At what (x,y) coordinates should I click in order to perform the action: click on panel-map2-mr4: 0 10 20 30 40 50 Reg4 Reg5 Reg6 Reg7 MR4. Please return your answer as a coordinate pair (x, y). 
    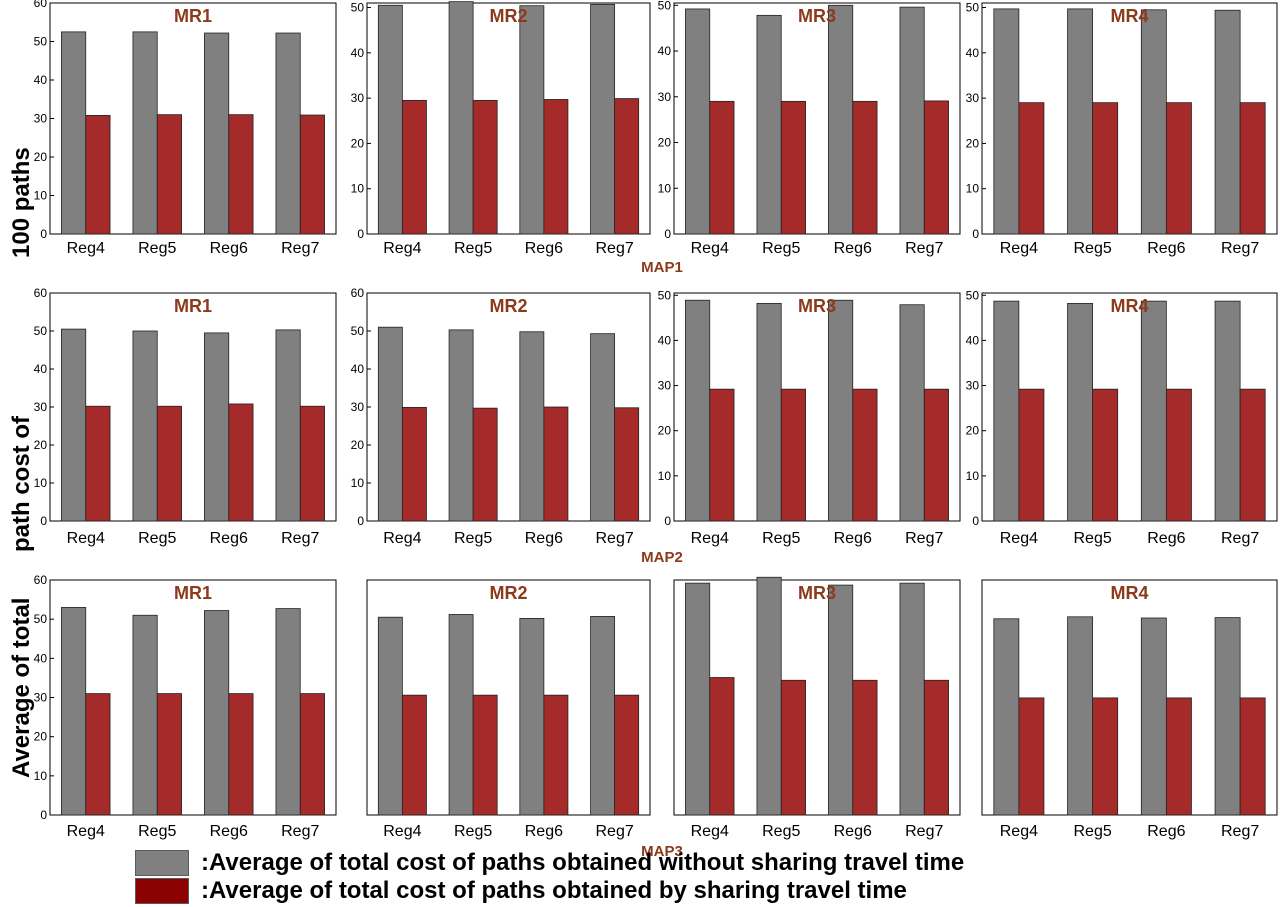
    Looking at the image, I should click on (1122, 417).